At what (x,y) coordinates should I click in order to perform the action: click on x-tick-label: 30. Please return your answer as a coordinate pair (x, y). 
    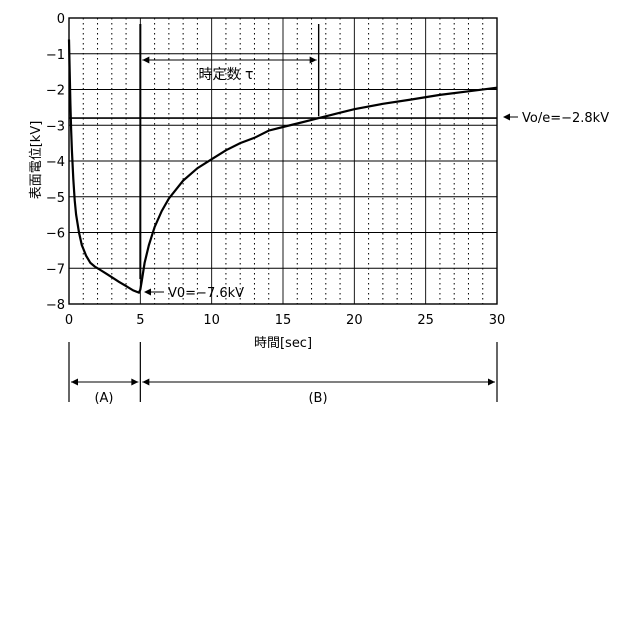
    Looking at the image, I should click on (497, 320).